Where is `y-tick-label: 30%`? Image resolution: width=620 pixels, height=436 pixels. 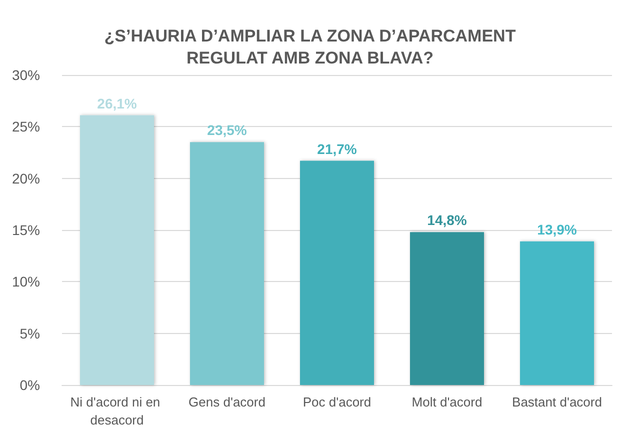
y-tick-label: 30% is located at coordinates (26, 75).